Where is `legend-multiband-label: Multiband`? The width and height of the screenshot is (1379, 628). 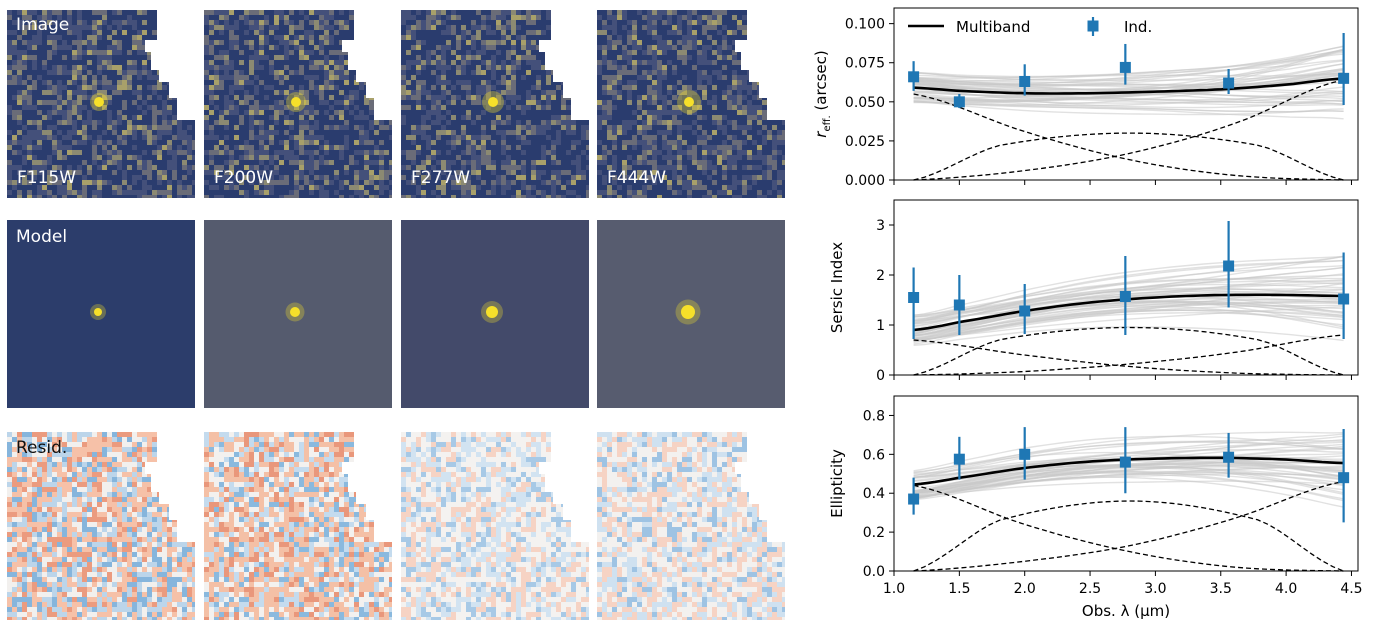 legend-multiband-label: Multiband is located at coordinates (993, 27).